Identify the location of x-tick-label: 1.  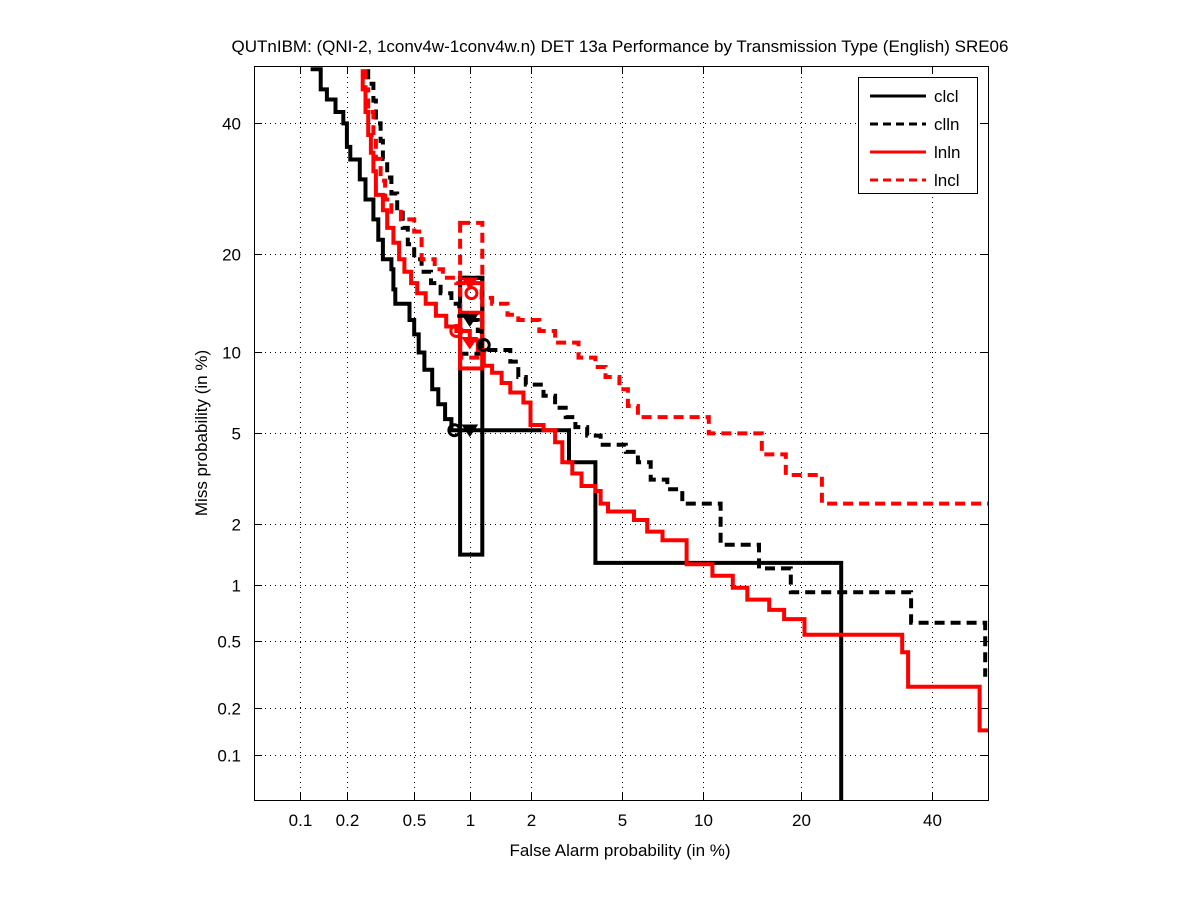
(470, 820).